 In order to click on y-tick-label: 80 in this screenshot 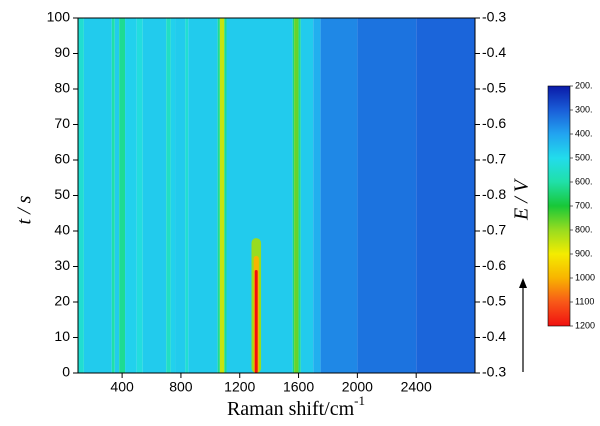, I will do `click(62, 88)`.